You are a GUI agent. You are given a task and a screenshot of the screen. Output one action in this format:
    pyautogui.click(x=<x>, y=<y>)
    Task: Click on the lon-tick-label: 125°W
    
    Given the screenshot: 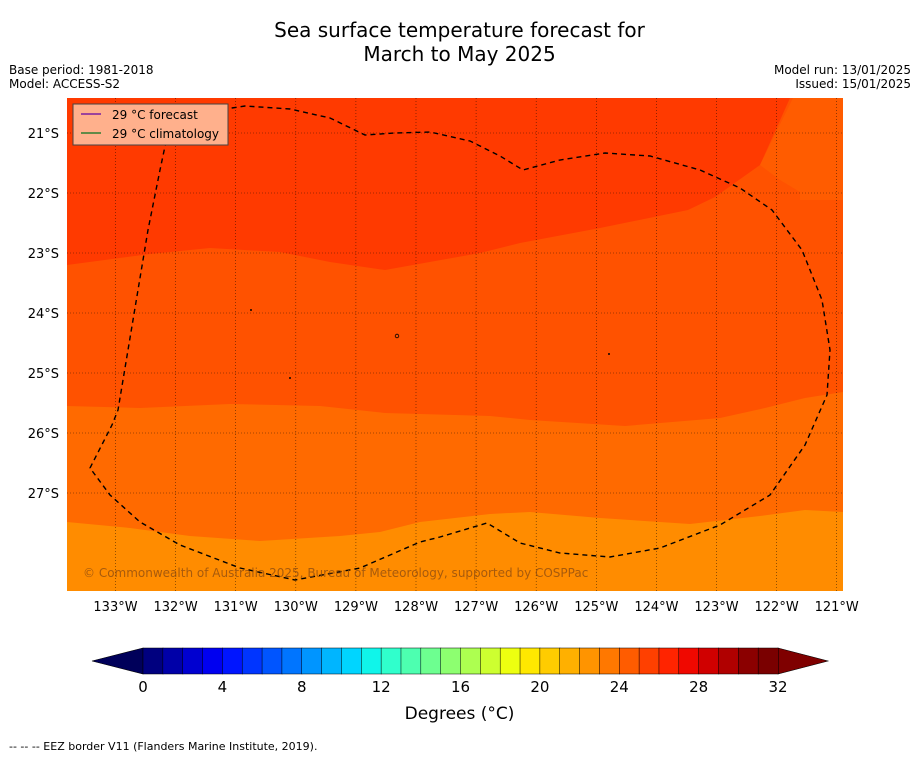 What is the action you would take?
    pyautogui.click(x=596, y=607)
    